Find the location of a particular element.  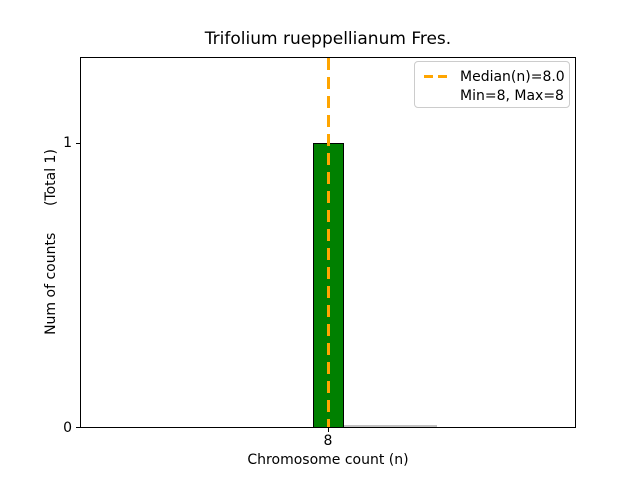

legend-empty-handle is located at coordinates (437, 95).